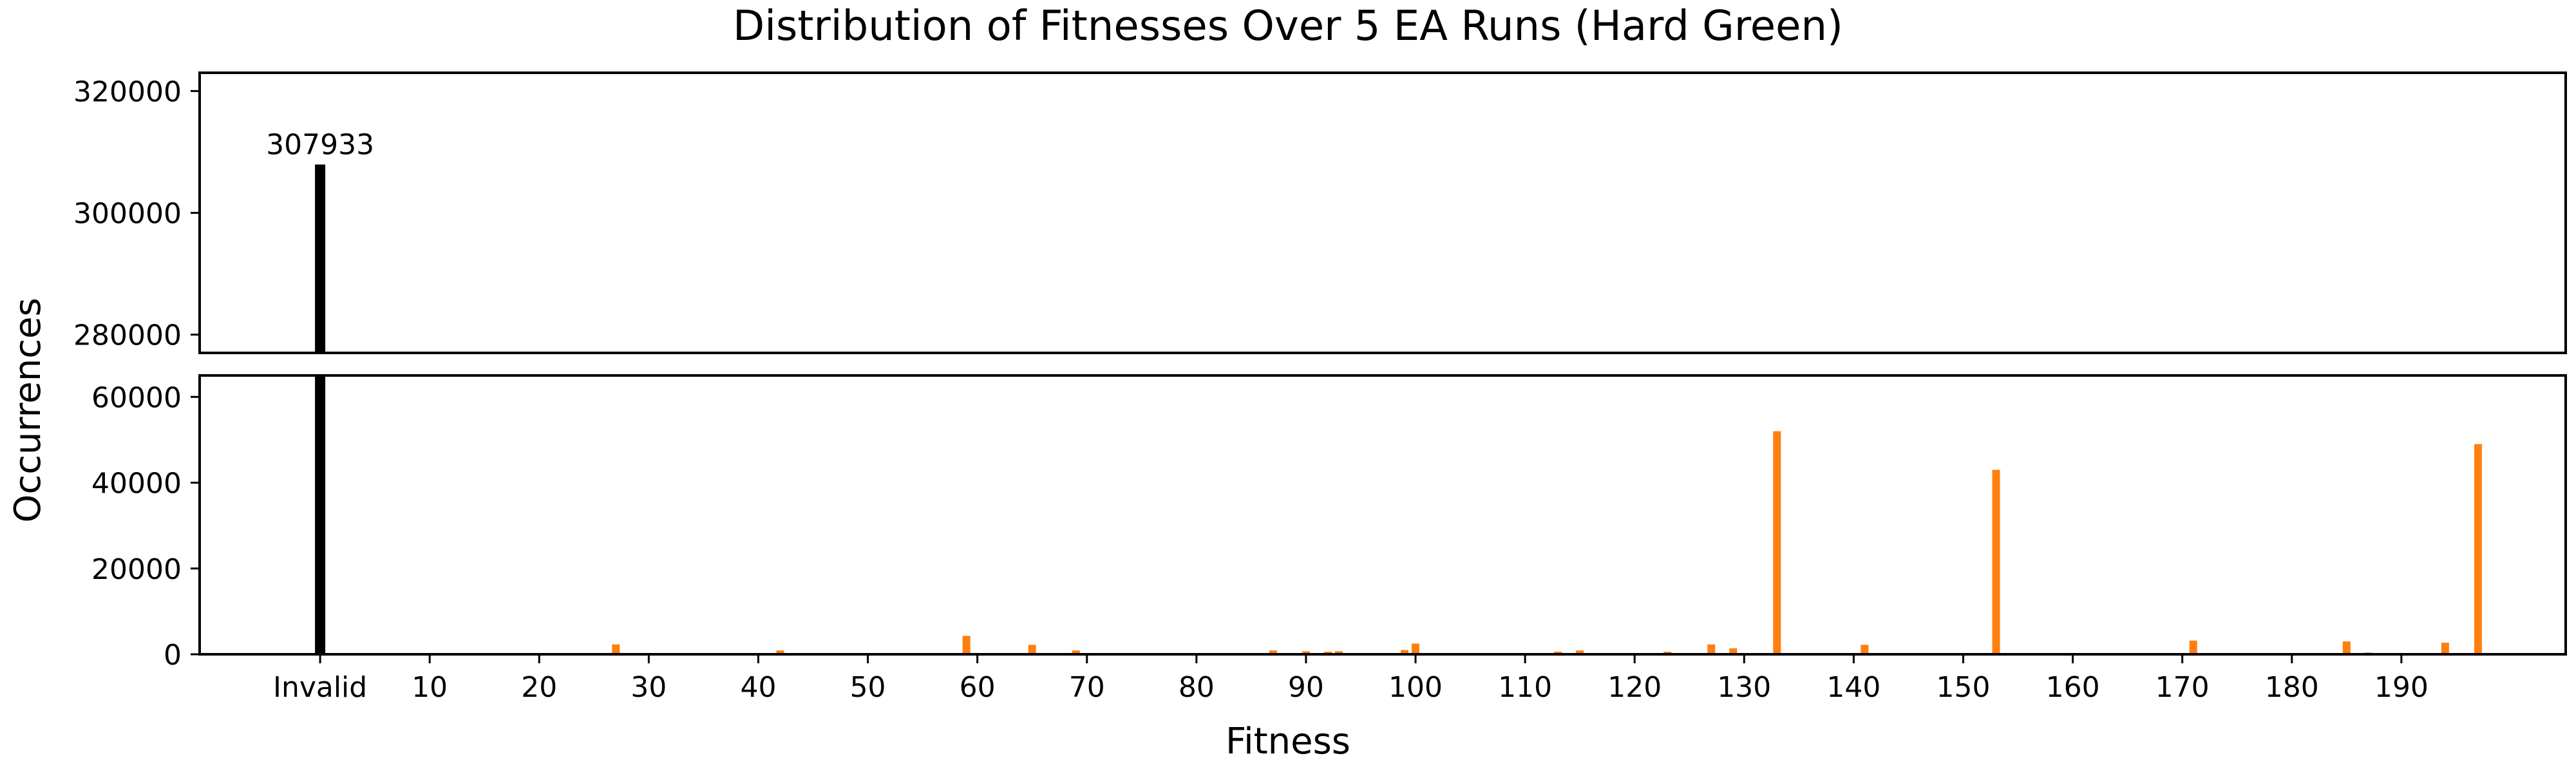  I want to click on x-tick-label: 50, so click(868, 688).